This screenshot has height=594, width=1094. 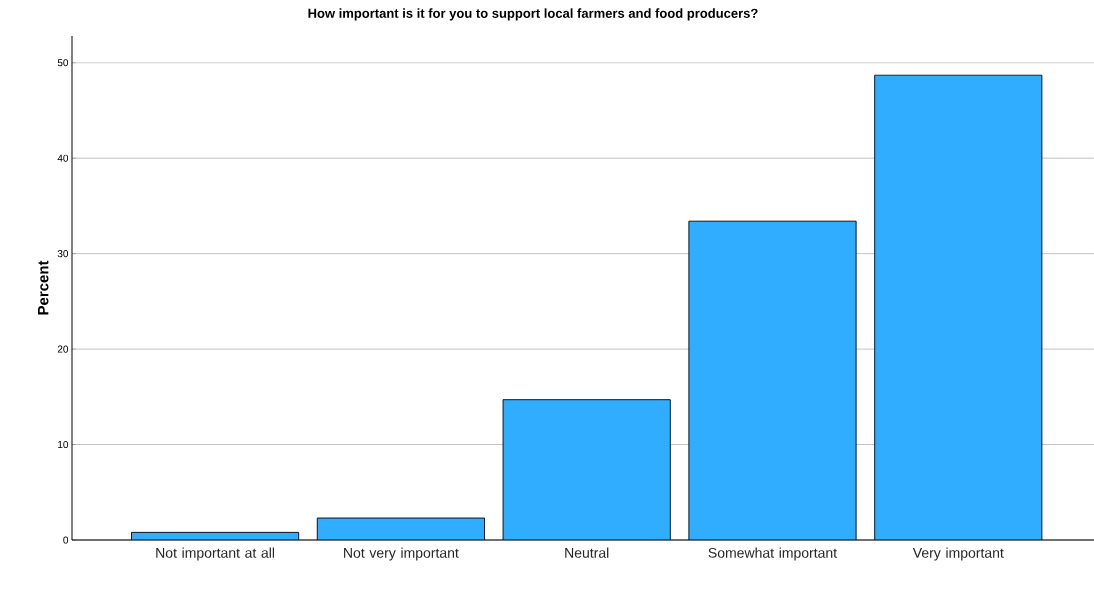 I want to click on y-tick-label: 50, so click(x=63, y=63).